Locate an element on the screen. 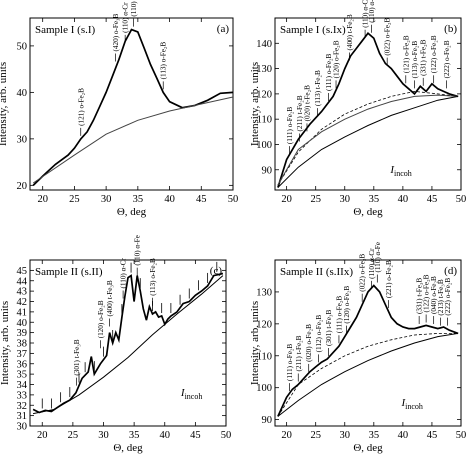  y-tick-label: 35 is located at coordinates (22, 375).